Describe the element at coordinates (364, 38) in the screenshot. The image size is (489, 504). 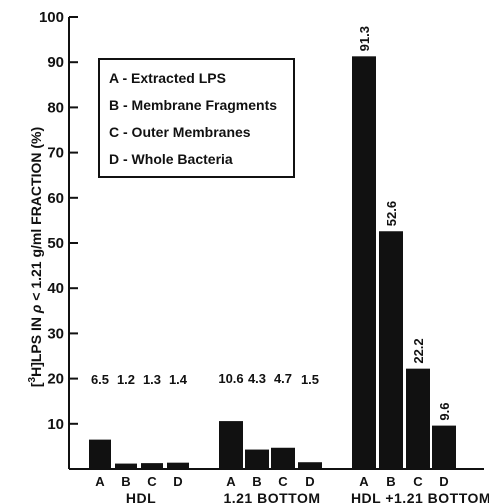
I see `data-label-3-a: 91.3` at that location.